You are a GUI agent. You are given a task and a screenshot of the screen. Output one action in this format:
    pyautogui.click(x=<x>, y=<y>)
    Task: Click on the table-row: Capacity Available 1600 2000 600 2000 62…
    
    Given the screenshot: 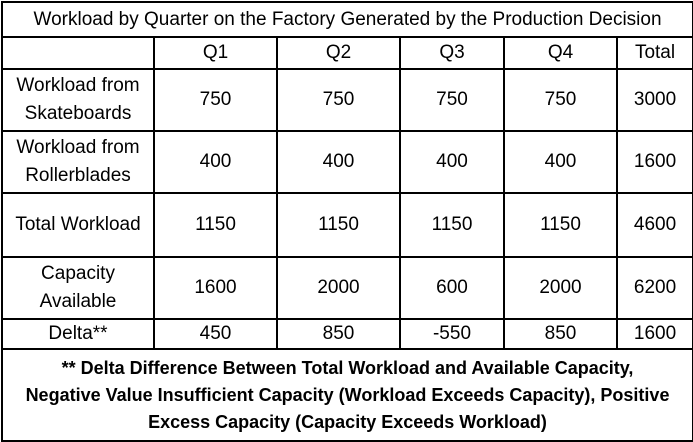 What is the action you would take?
    pyautogui.click(x=347, y=288)
    